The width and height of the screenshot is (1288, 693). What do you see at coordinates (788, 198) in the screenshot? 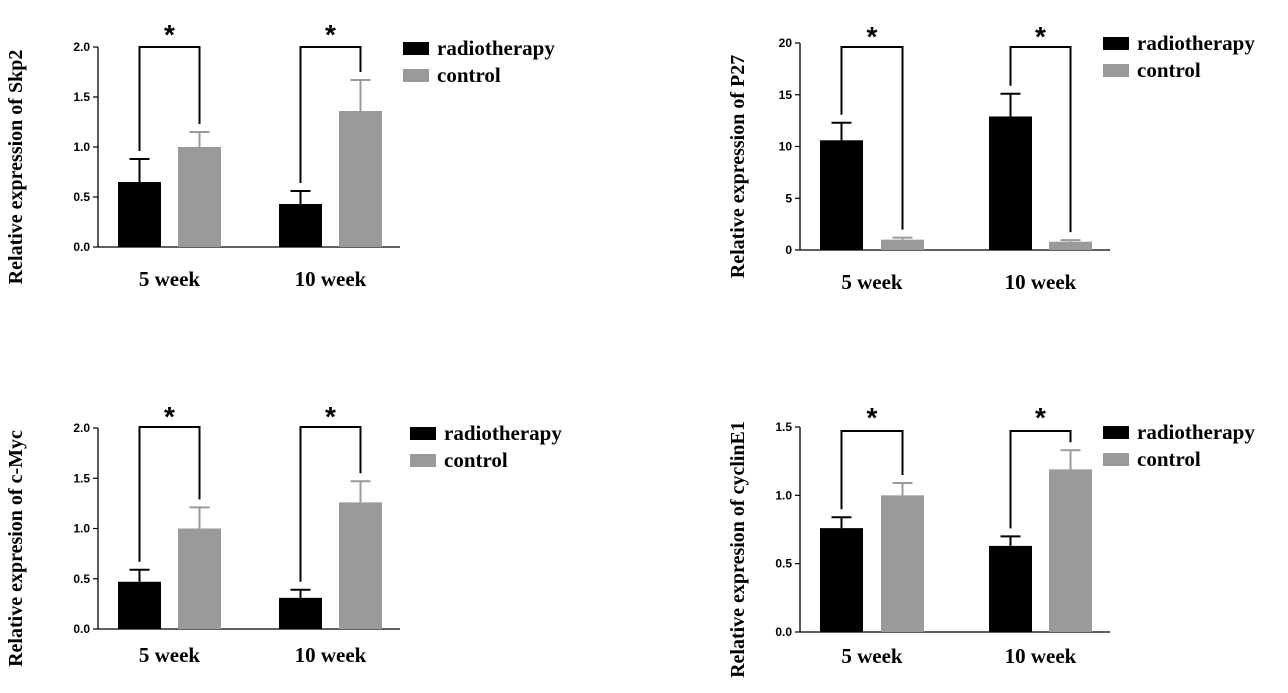
I see `y-tick-label: 5` at bounding box center [788, 198].